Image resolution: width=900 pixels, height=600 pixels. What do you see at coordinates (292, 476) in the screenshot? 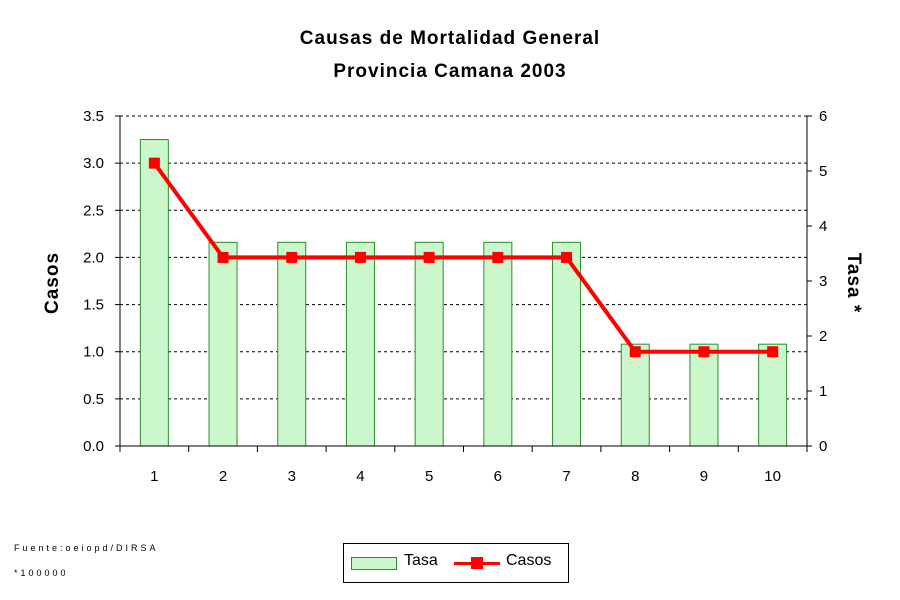
I see `x-tick-label: 3` at bounding box center [292, 476].